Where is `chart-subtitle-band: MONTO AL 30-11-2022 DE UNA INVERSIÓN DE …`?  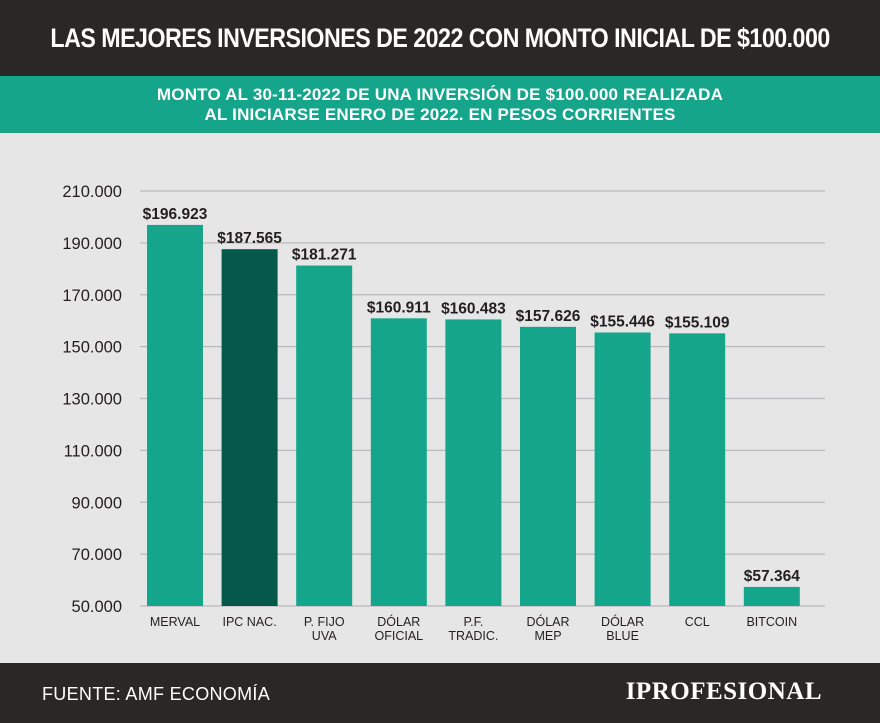 chart-subtitle-band: MONTO AL 30-11-2022 DE UNA INVERSIÓN DE … is located at coordinates (440, 104).